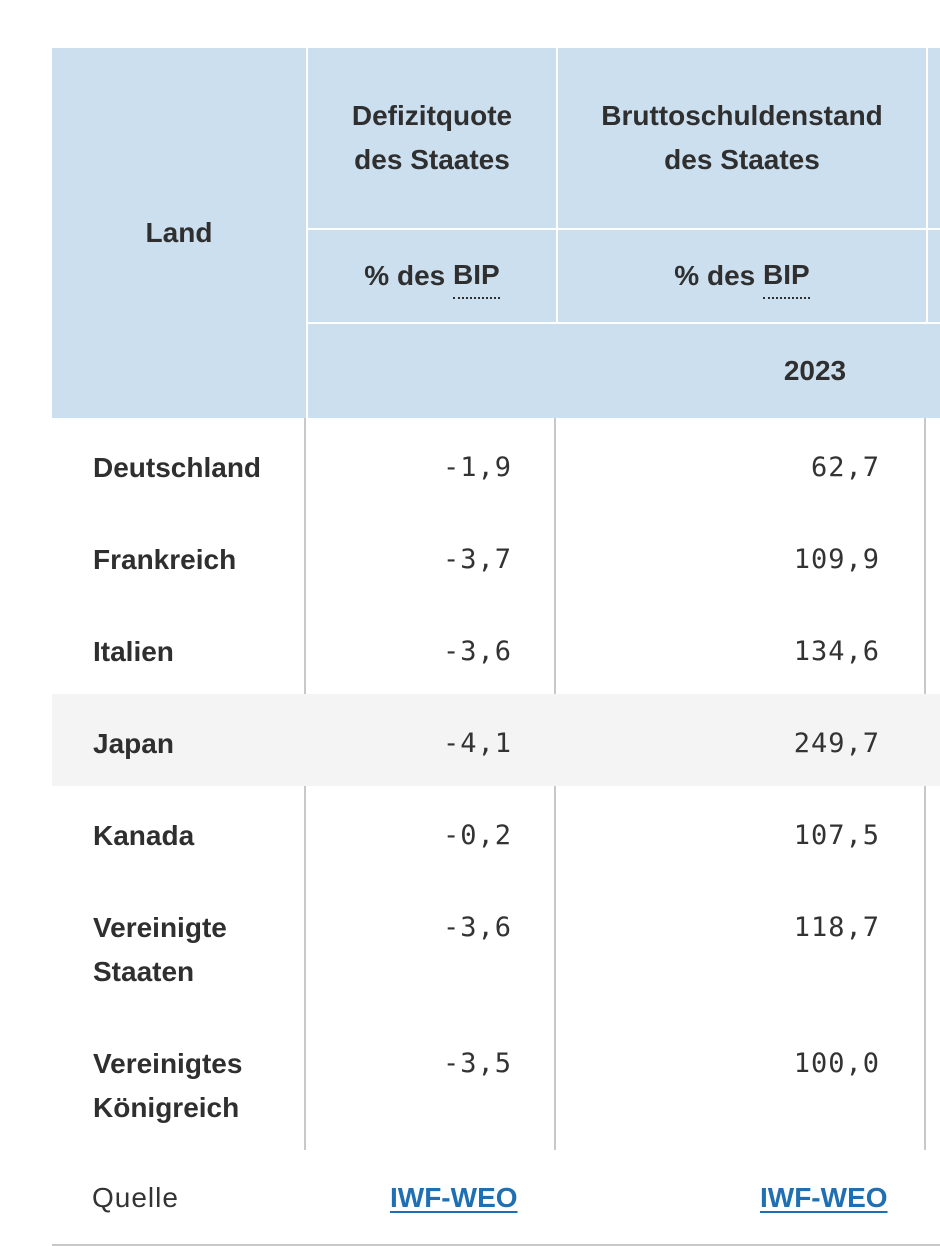 The width and height of the screenshot is (940, 1246). I want to click on column-header-bruttoschuldenstand: Bruttoschuldenstand des Staates, so click(742, 138).